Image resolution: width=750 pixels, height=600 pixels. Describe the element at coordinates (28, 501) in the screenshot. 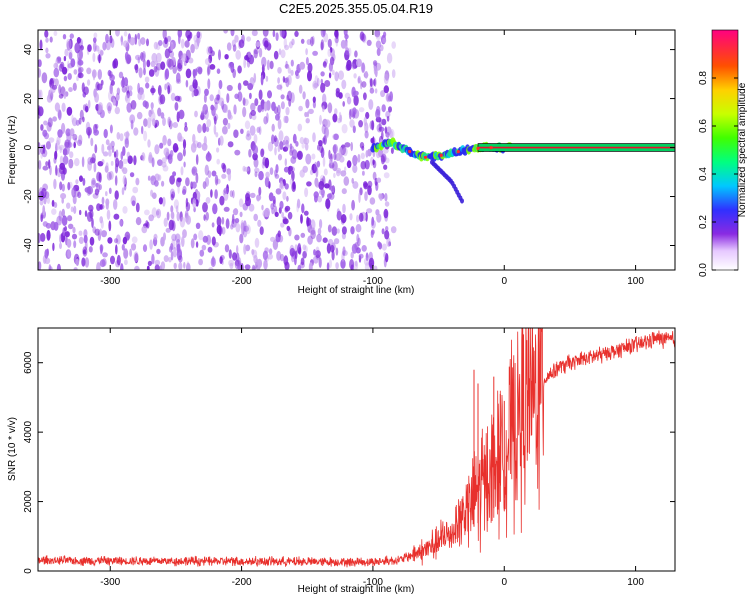

I see `y-tick-label: 2000` at that location.